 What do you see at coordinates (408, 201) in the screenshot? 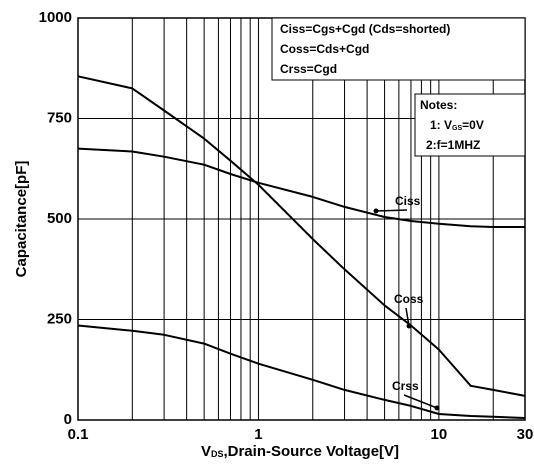
I see `curve-label: Ciss` at bounding box center [408, 201].